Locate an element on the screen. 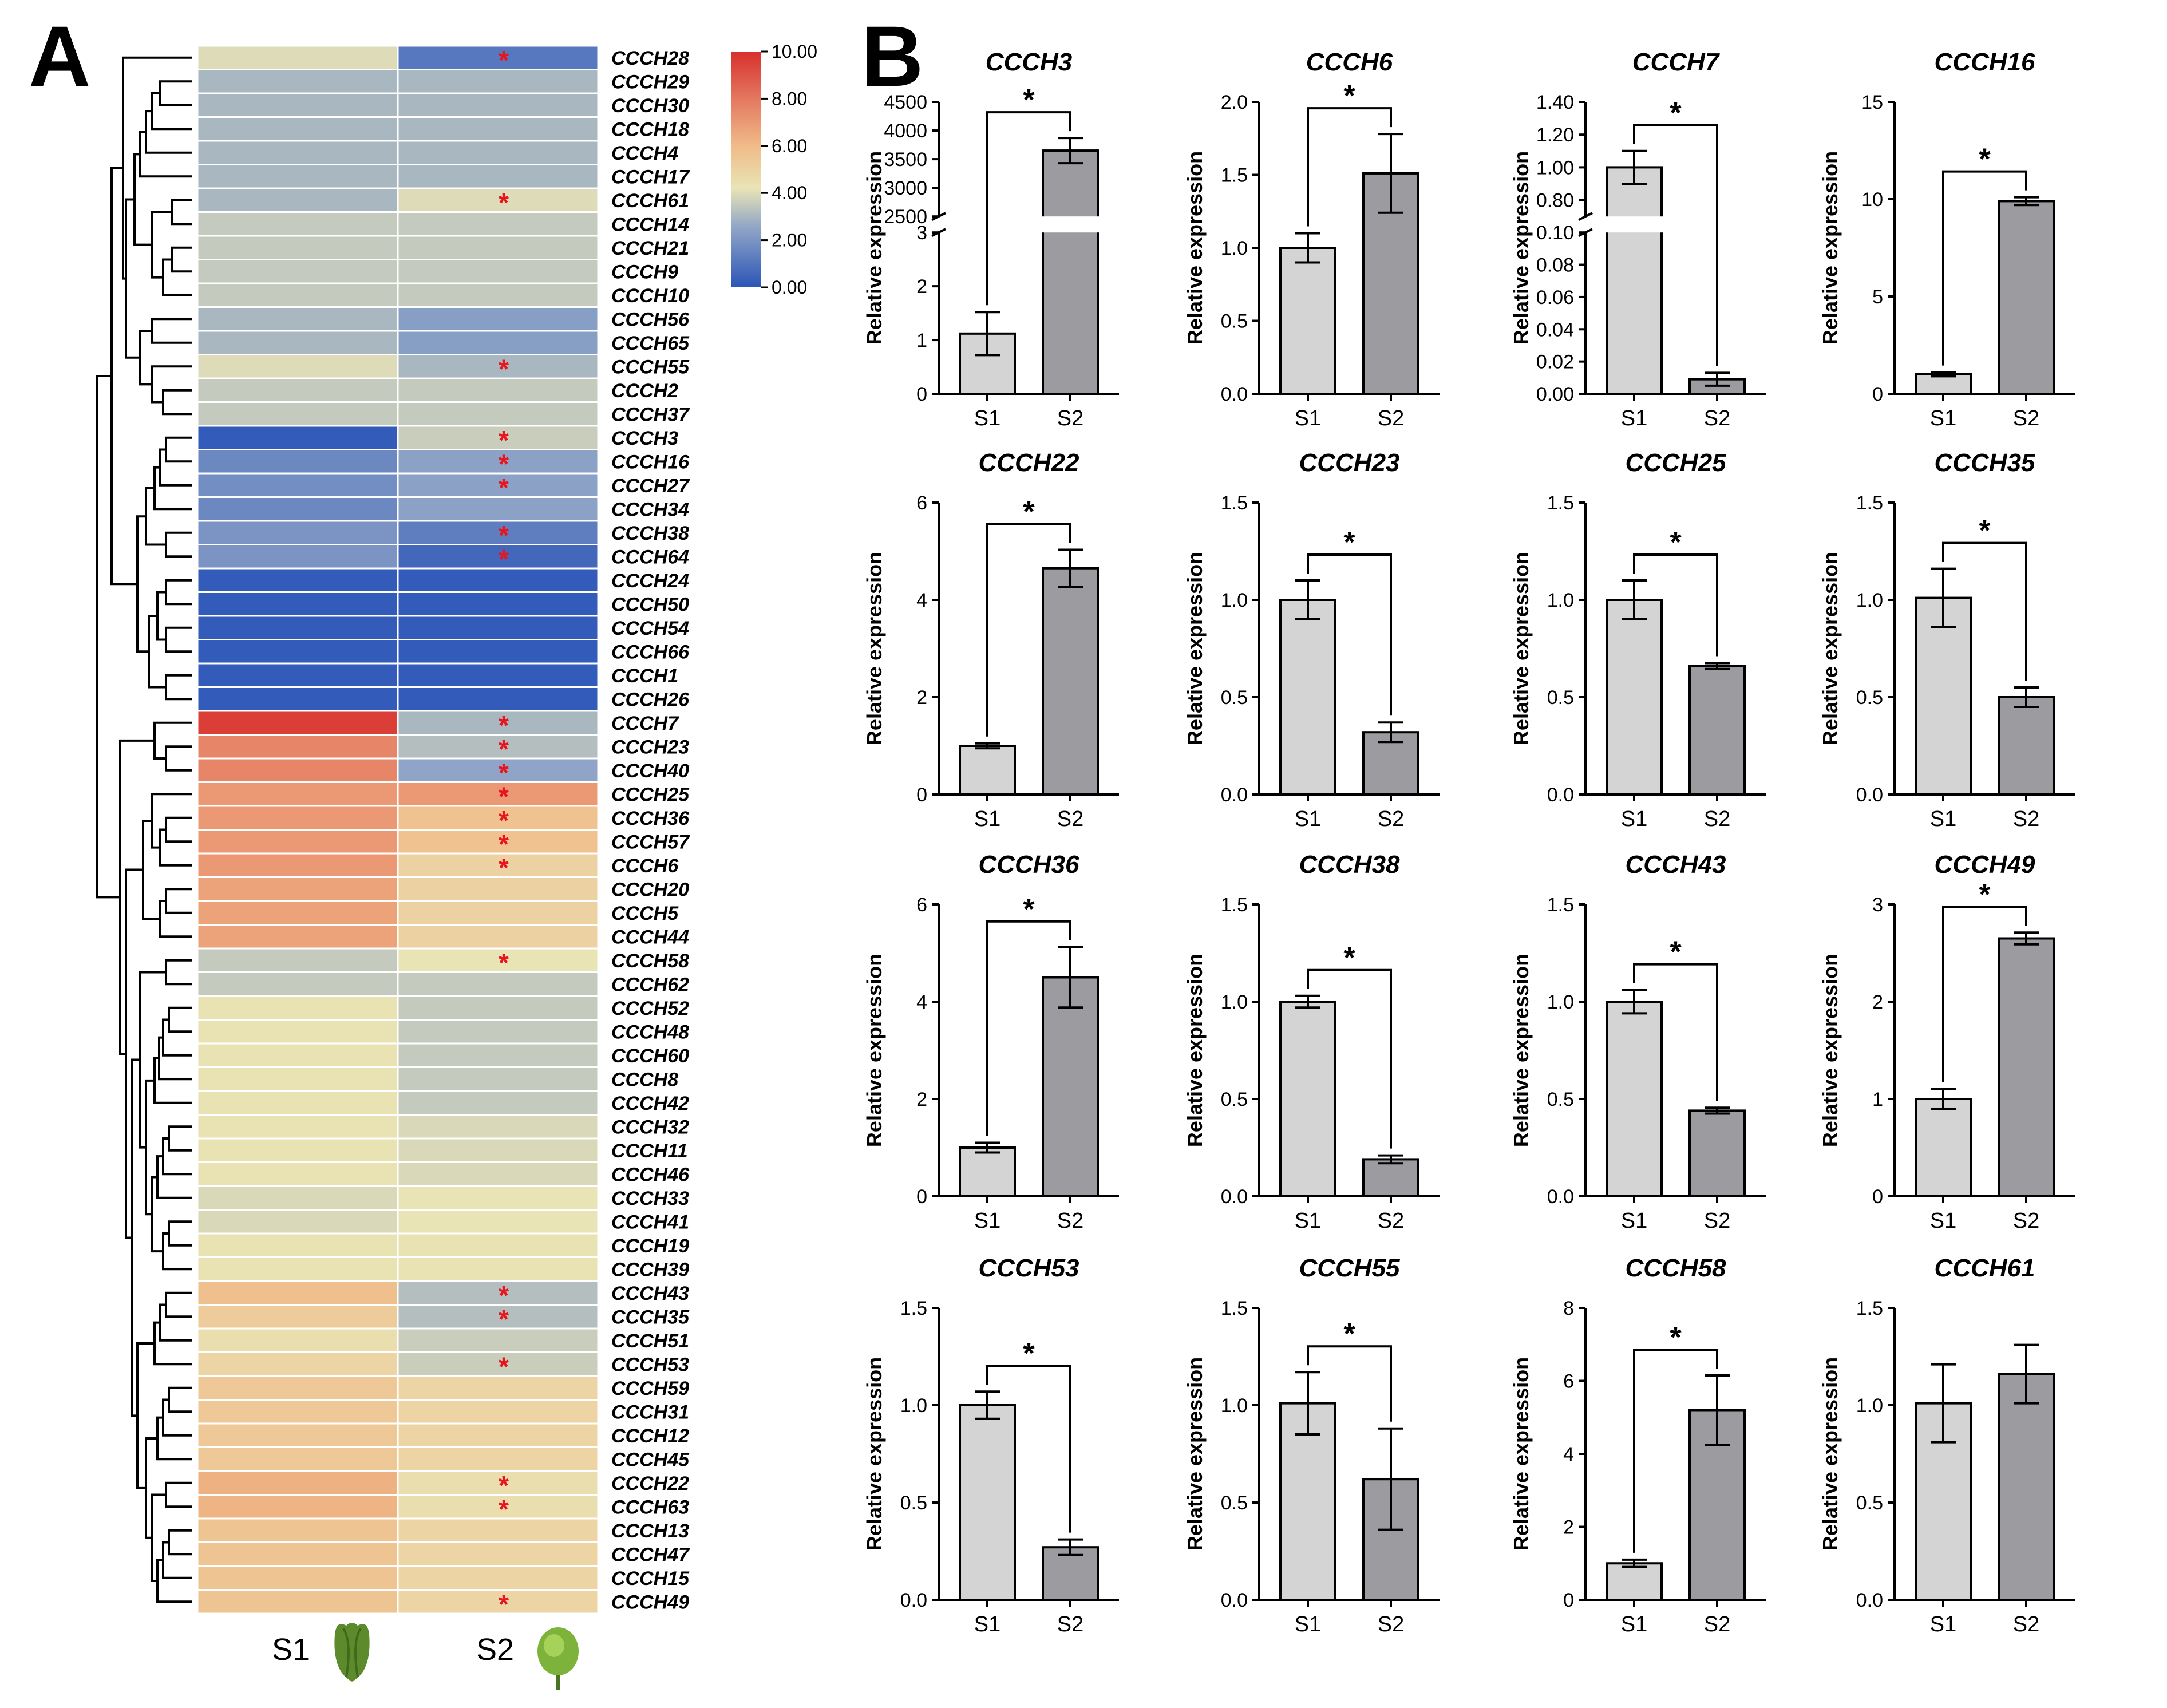  chart-title: CCCH23 is located at coordinates (1349, 463).